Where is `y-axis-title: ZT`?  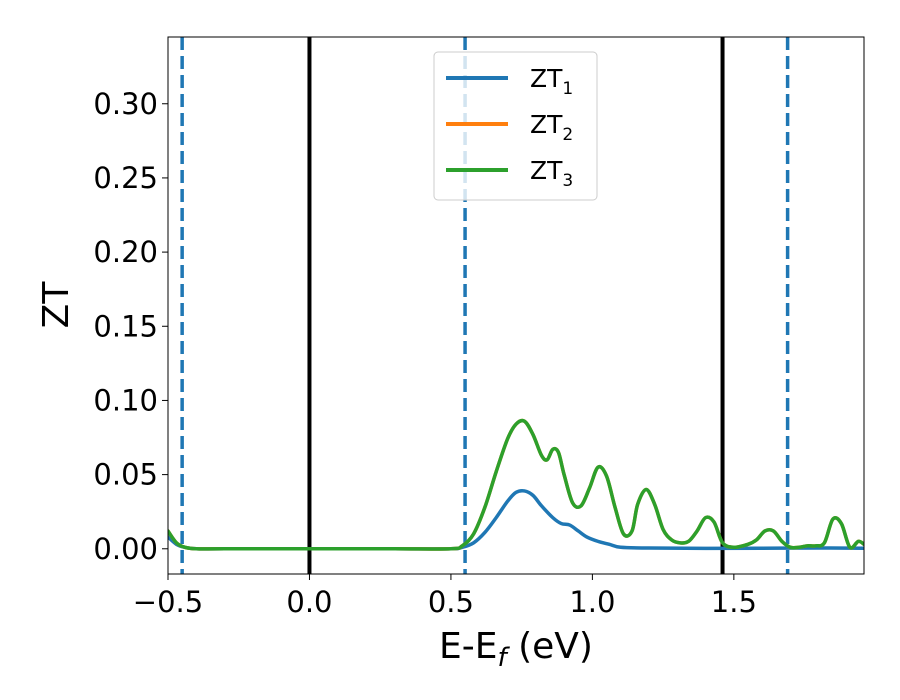
y-axis-title: ZT is located at coordinates (56, 305).